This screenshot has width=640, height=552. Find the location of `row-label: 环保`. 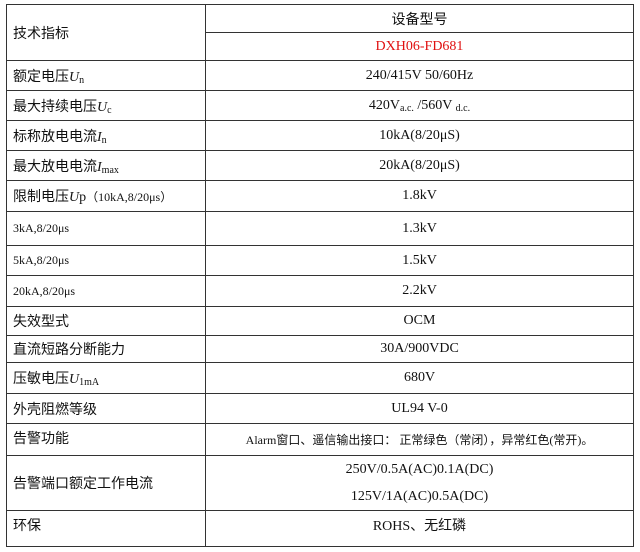

row-label: 环保 is located at coordinates (106, 528).